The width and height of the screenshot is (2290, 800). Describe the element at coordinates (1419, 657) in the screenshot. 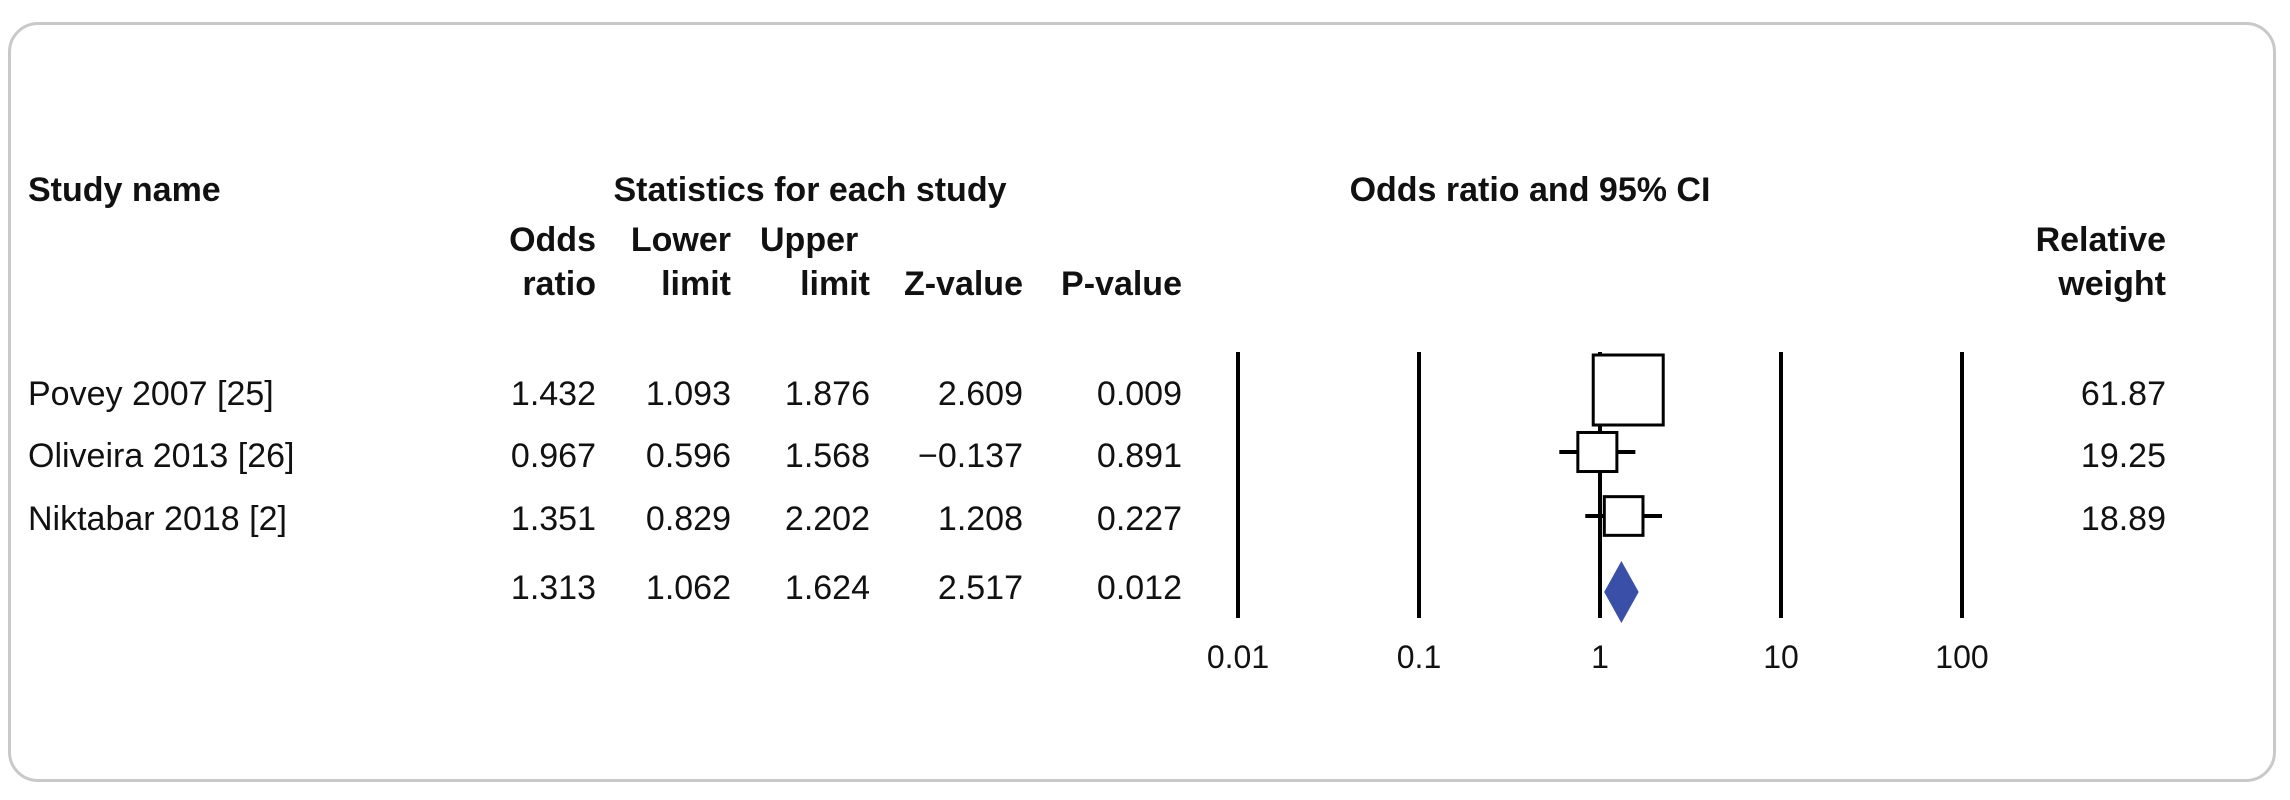

I see `x-tick-label-0.1: 0.1` at that location.